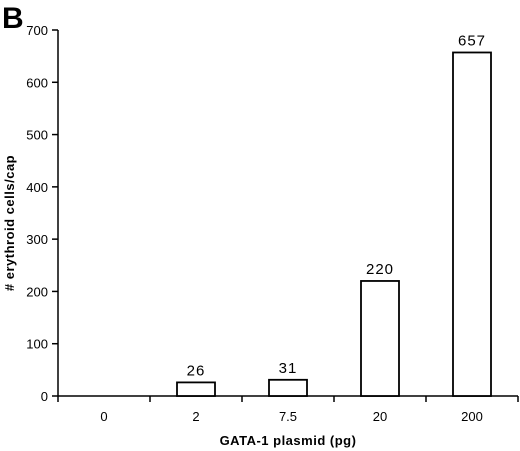 The height and width of the screenshot is (451, 520). I want to click on y-axis-title: # erythroid cells/cap, so click(9, 223).